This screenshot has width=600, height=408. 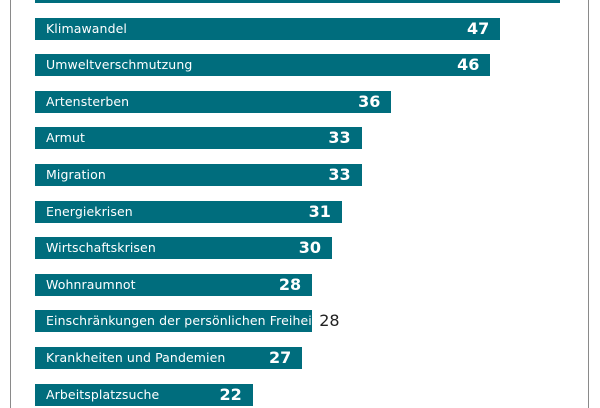 I want to click on bar-label: Artensterben, so click(x=88, y=101).